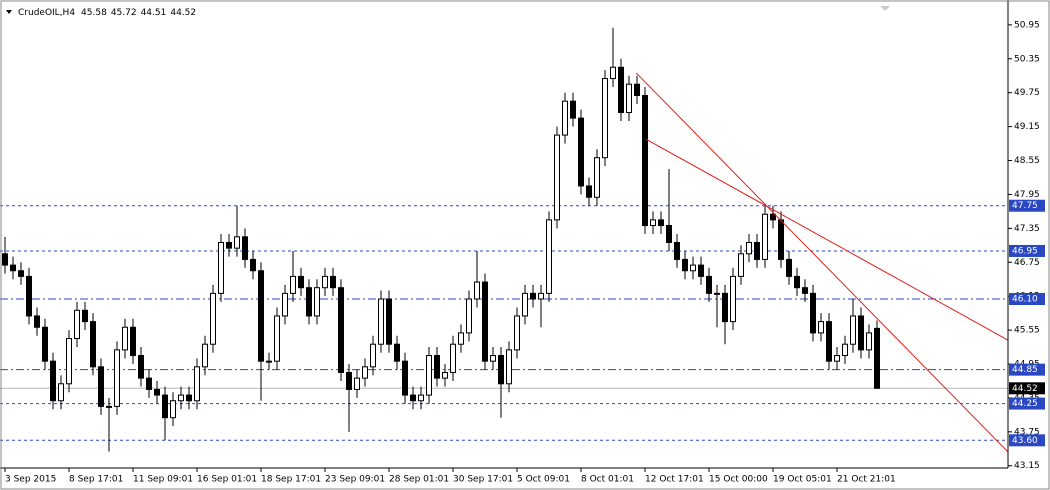 This screenshot has width=1050, height=490. Describe the element at coordinates (163, 480) in the screenshot. I see `x-tick-label: 11 Sep 09:01` at that location.